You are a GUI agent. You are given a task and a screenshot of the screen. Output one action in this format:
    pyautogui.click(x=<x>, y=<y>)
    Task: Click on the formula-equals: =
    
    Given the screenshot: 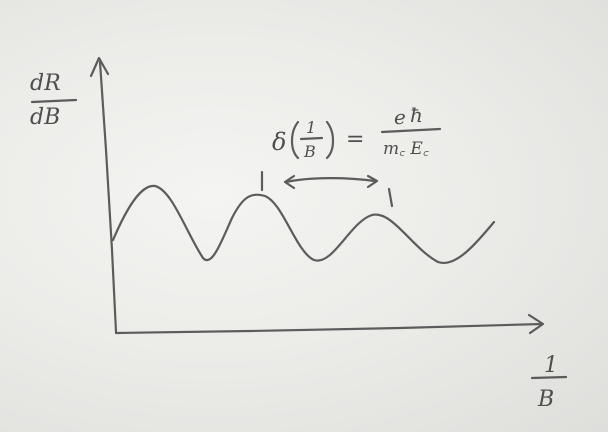 What is the action you would take?
    pyautogui.click(x=355, y=139)
    